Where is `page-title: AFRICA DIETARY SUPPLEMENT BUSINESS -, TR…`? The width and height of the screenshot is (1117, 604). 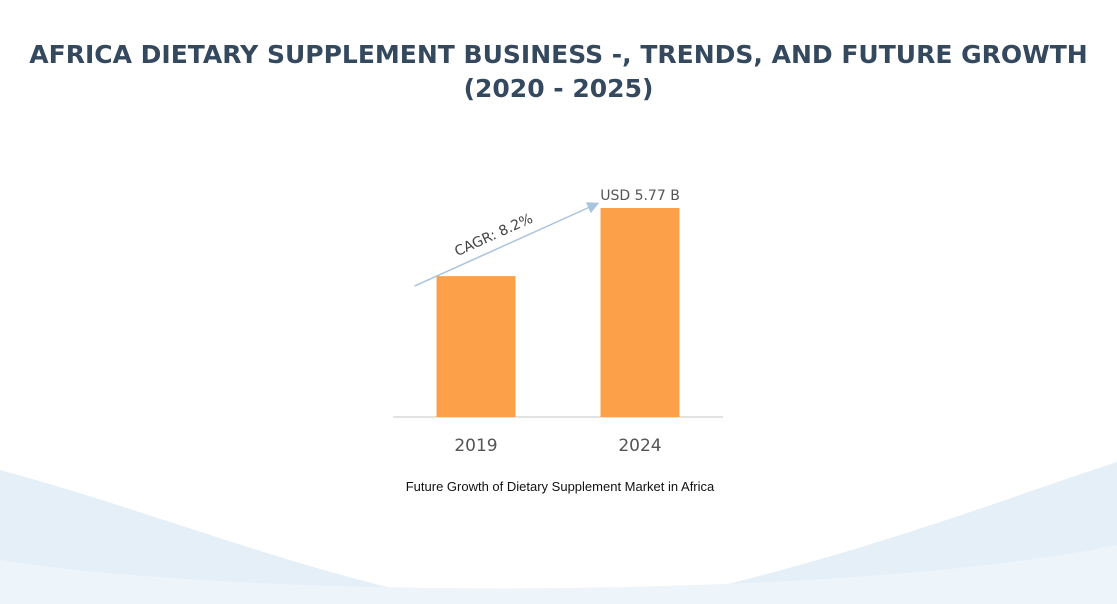
page-title: AFRICA DIETARY SUPPLEMENT BUSINESS -, TR… is located at coordinates (558, 54).